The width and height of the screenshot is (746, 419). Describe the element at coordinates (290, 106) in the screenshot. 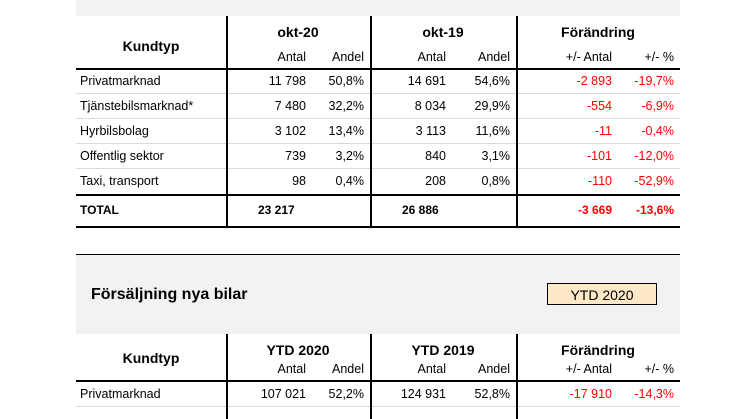

I see `cell-antal-1: 7 480` at that location.